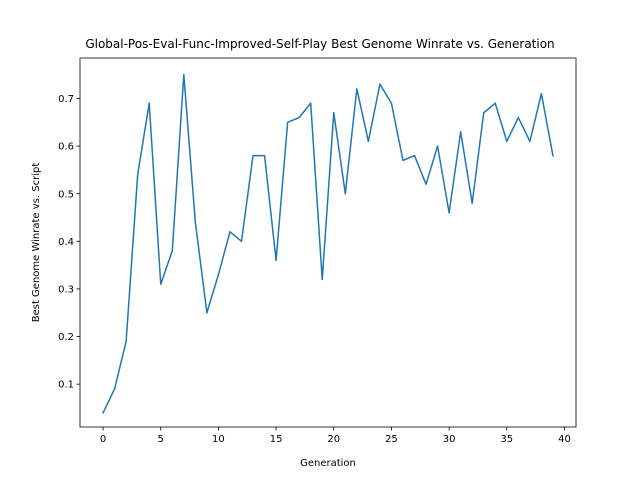 The image size is (640, 480). What do you see at coordinates (66, 290) in the screenshot?
I see `y-tick-label: 0.3` at bounding box center [66, 290].